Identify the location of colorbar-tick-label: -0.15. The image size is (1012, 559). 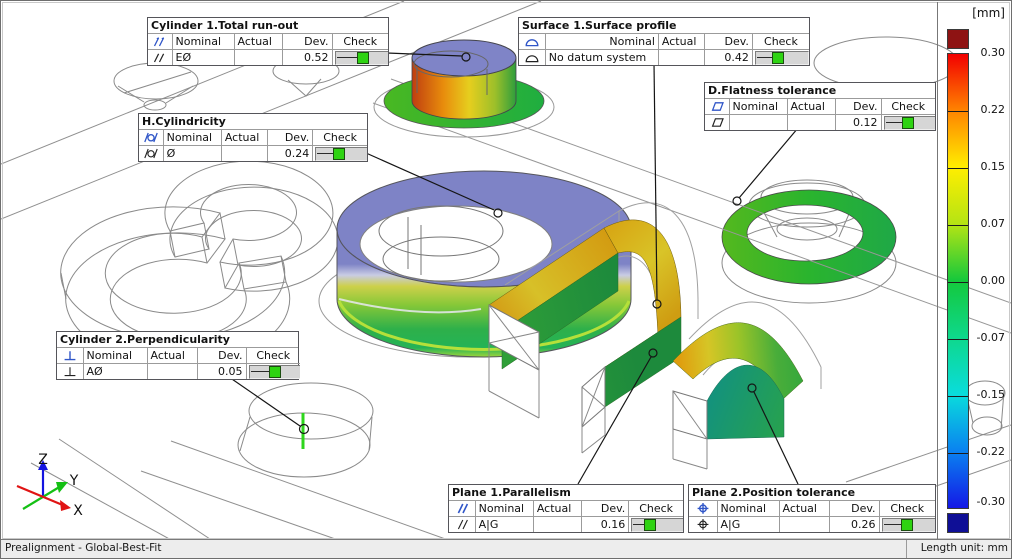
(990, 394).